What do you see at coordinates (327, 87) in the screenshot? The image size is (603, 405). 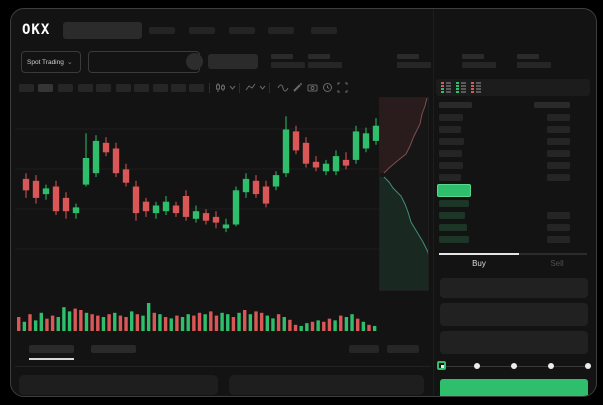 I see `clock-icon` at bounding box center [327, 87].